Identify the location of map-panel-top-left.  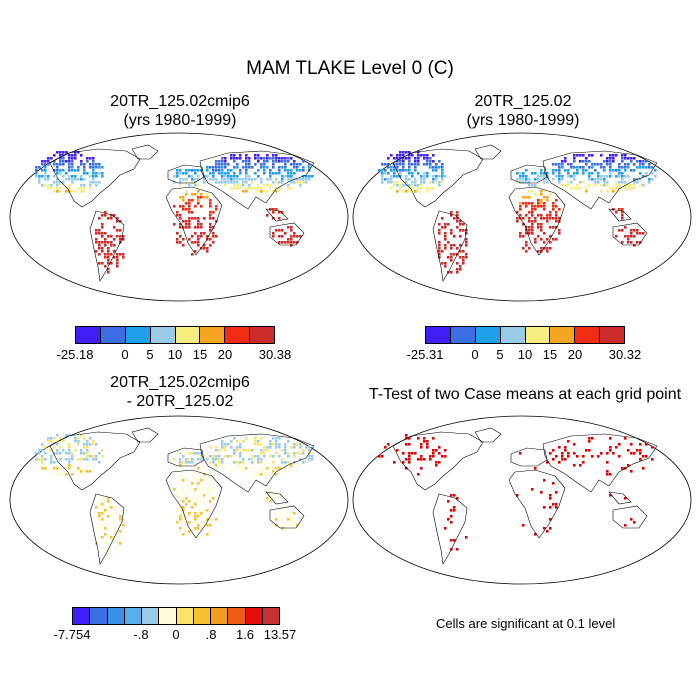
(179, 217).